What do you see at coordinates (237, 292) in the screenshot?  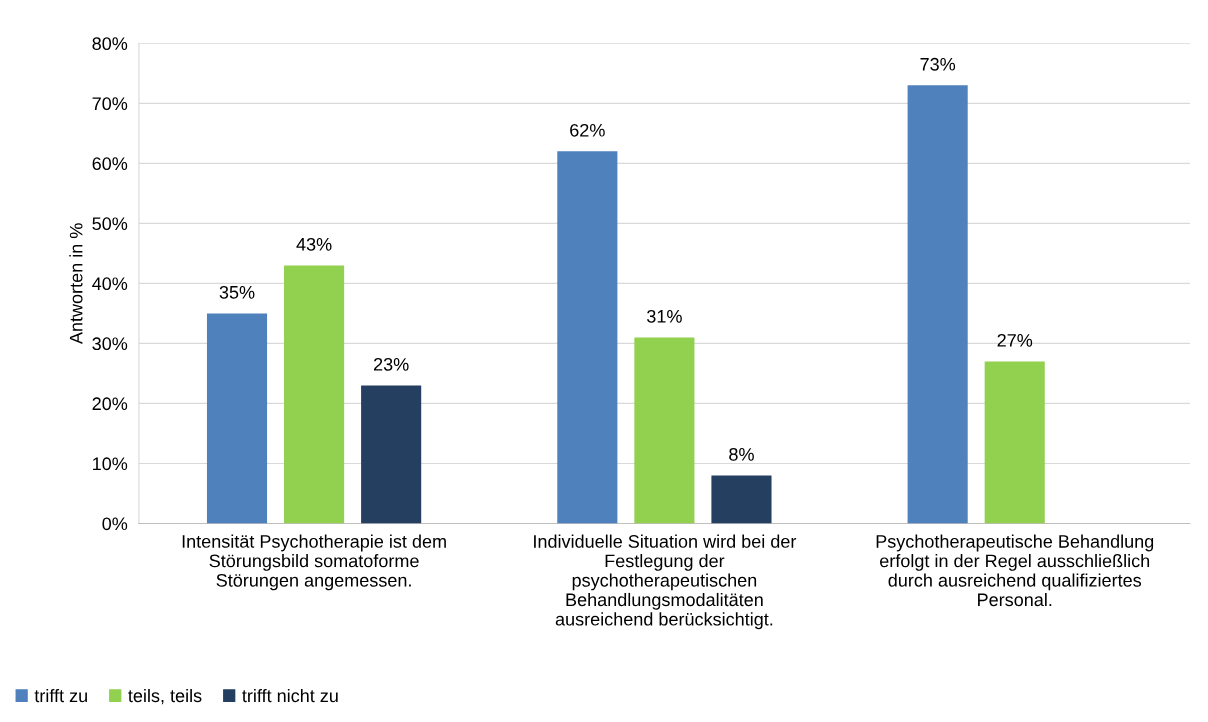 I see `data-label: 35%` at bounding box center [237, 292].